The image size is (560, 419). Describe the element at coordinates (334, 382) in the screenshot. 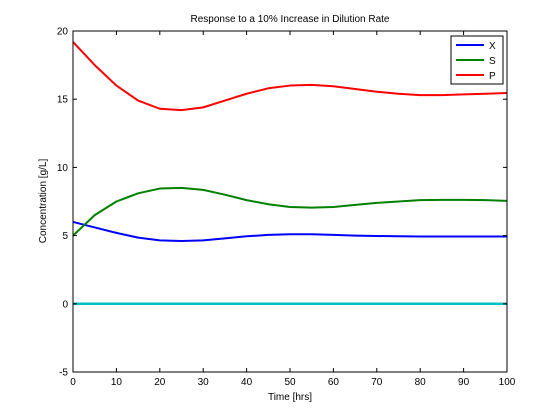

I see `x-tick-label: 60` at that location.